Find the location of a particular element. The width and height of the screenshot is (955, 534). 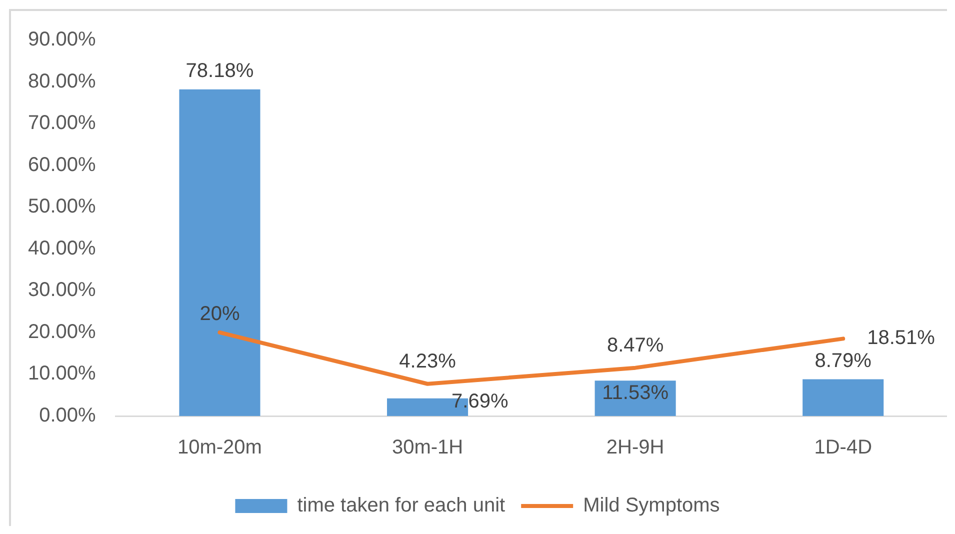

legend-label: Mild Symptoms is located at coordinates (651, 505).